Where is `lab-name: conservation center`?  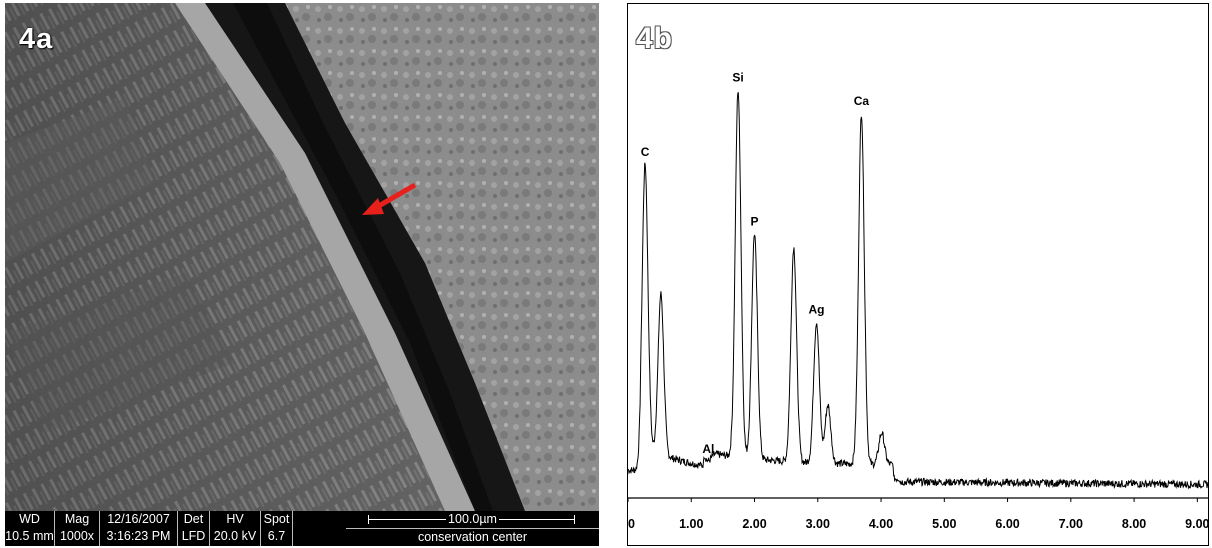
lab-name: conservation center is located at coordinates (472, 537).